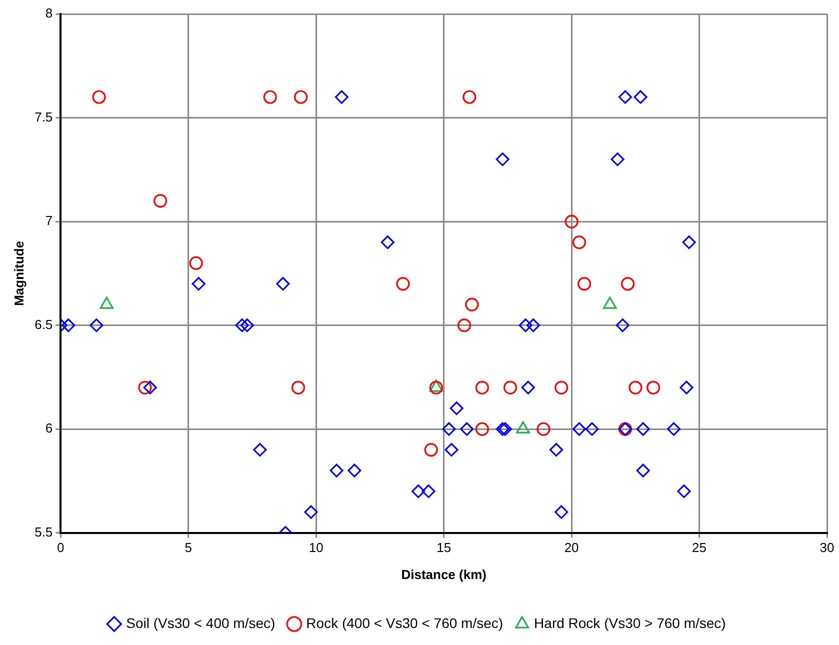 The height and width of the screenshot is (645, 839). I want to click on x-tick-label: 25, so click(699, 548).